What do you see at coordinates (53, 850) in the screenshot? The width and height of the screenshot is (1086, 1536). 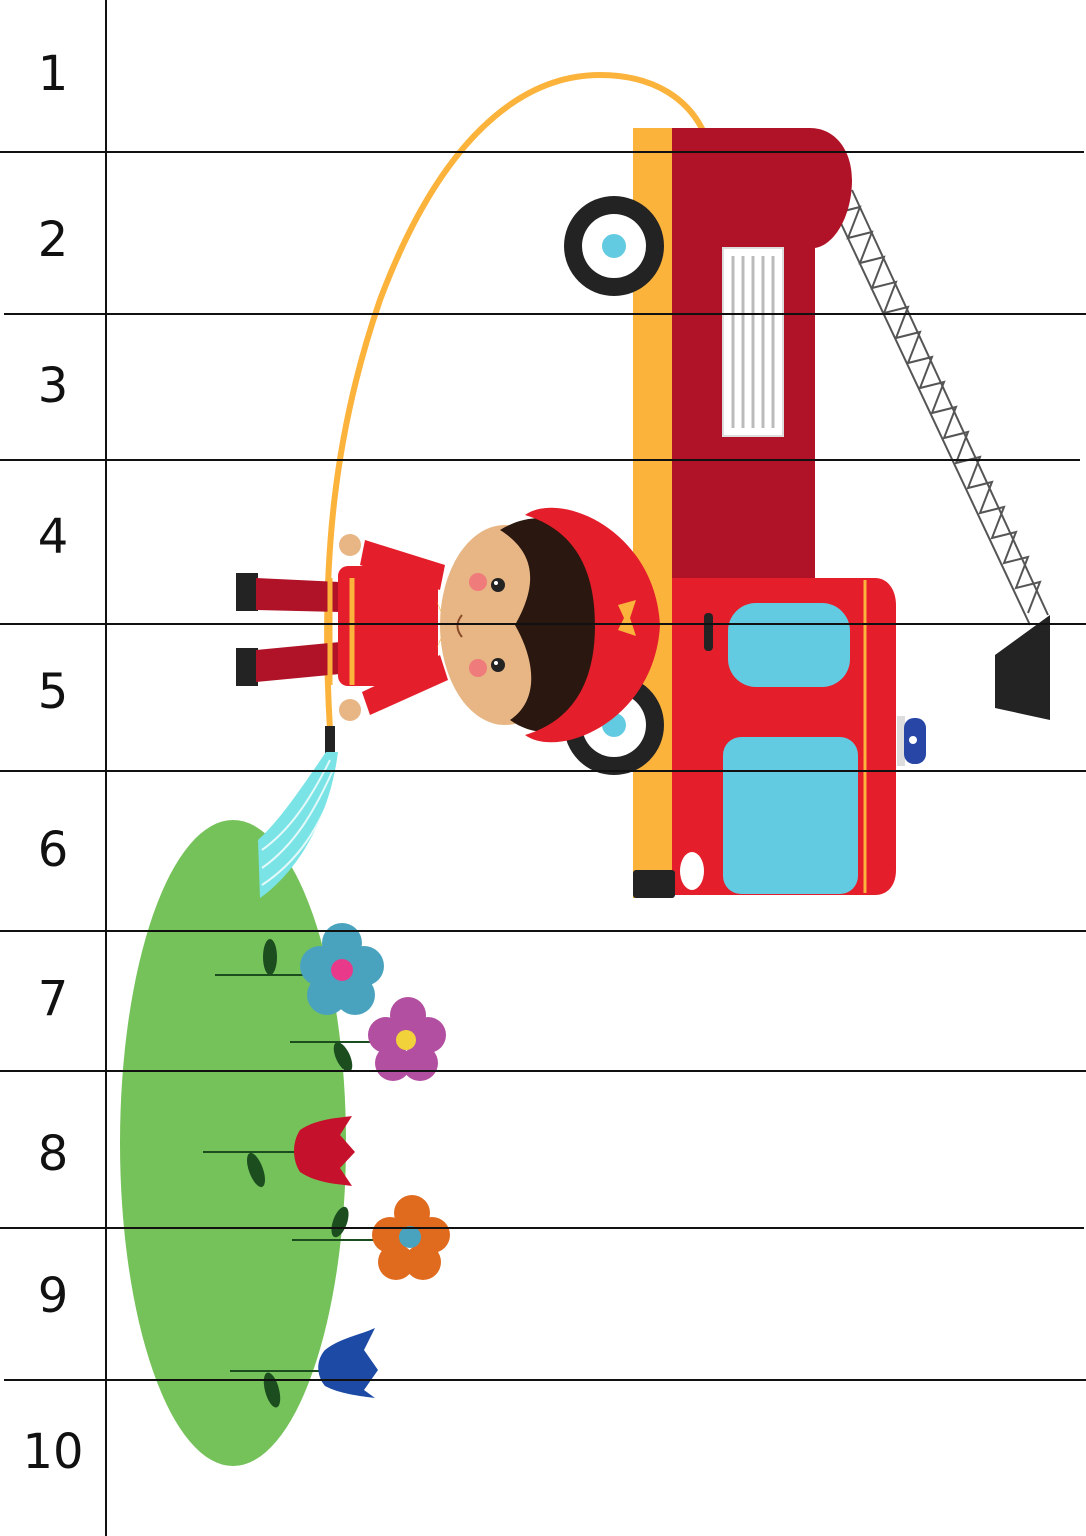 I see `strip-number-6: 6` at bounding box center [53, 850].